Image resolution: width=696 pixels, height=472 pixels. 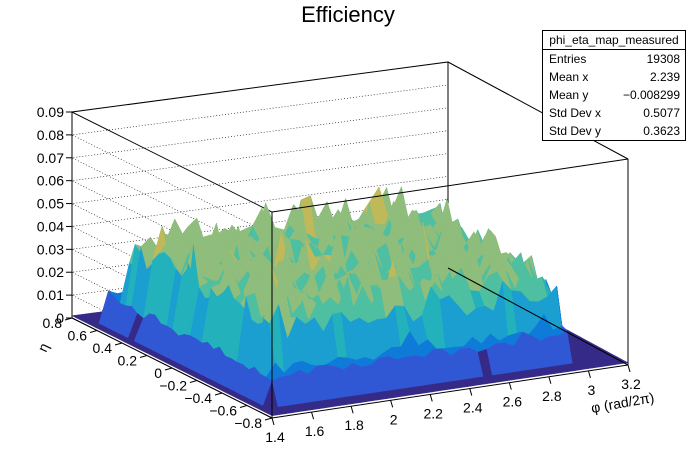 I want to click on y-tick-label: −0.6, so click(x=223, y=411).